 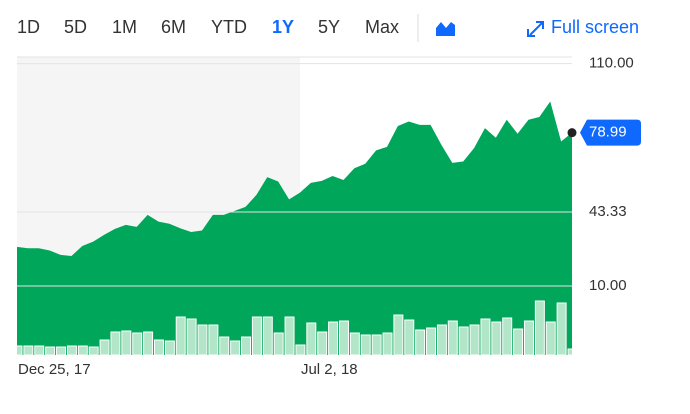 What do you see at coordinates (75, 27) in the screenshot?
I see `range-tab: 5D` at bounding box center [75, 27].